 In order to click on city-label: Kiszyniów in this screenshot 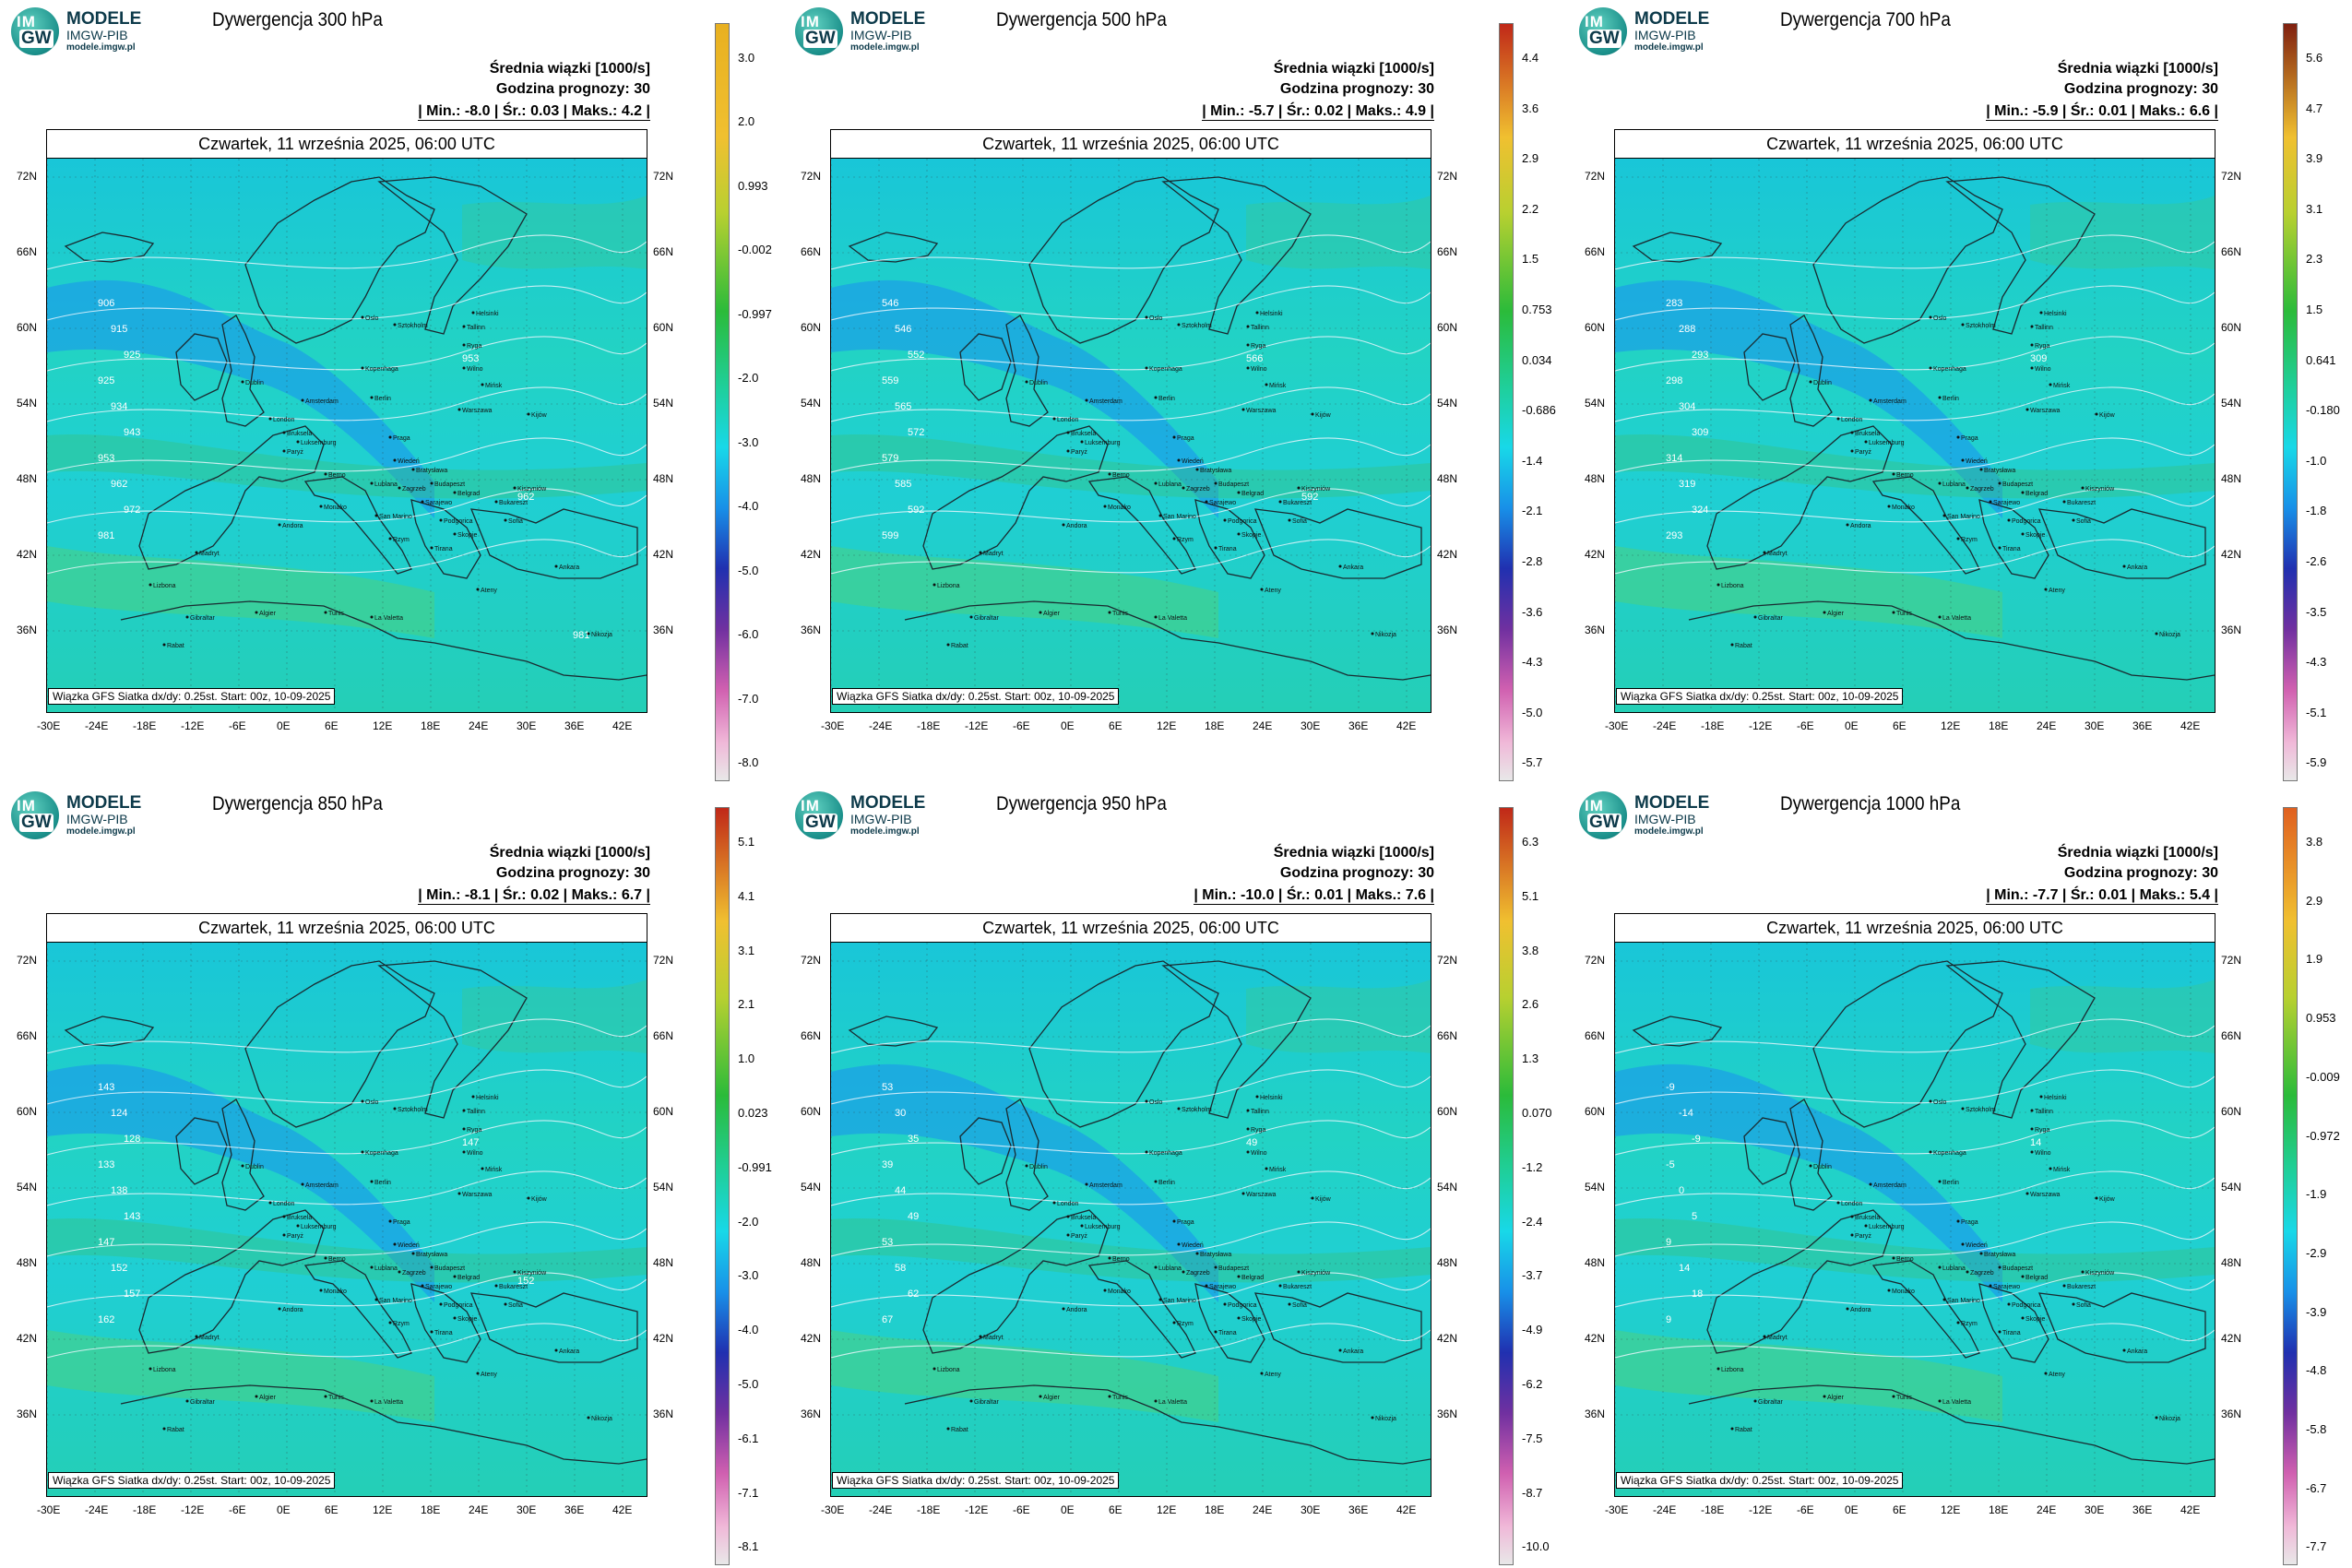, I will do `click(2100, 489)`.